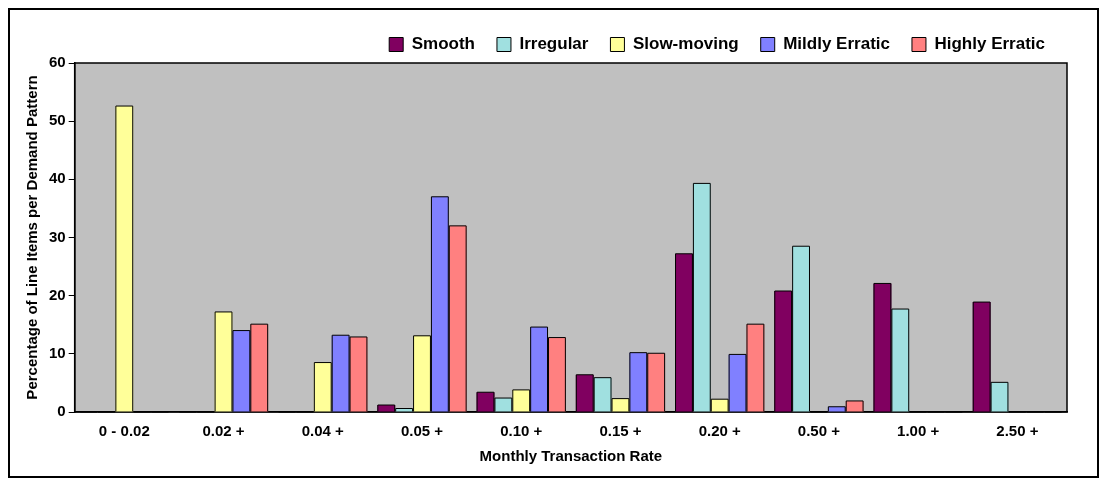 Image resolution: width=1107 pixels, height=484 pixels. Describe the element at coordinates (836, 44) in the screenshot. I see `legend-label: Mildly Erratic` at that location.